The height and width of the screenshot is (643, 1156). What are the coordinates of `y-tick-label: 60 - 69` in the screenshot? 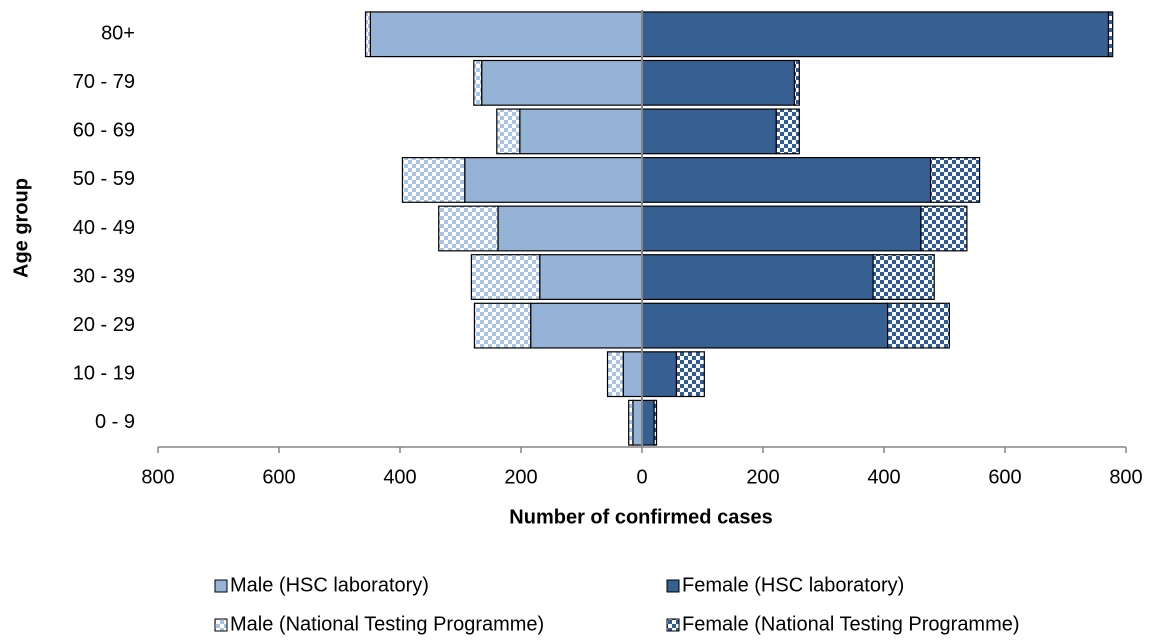 It's located at (104, 131).